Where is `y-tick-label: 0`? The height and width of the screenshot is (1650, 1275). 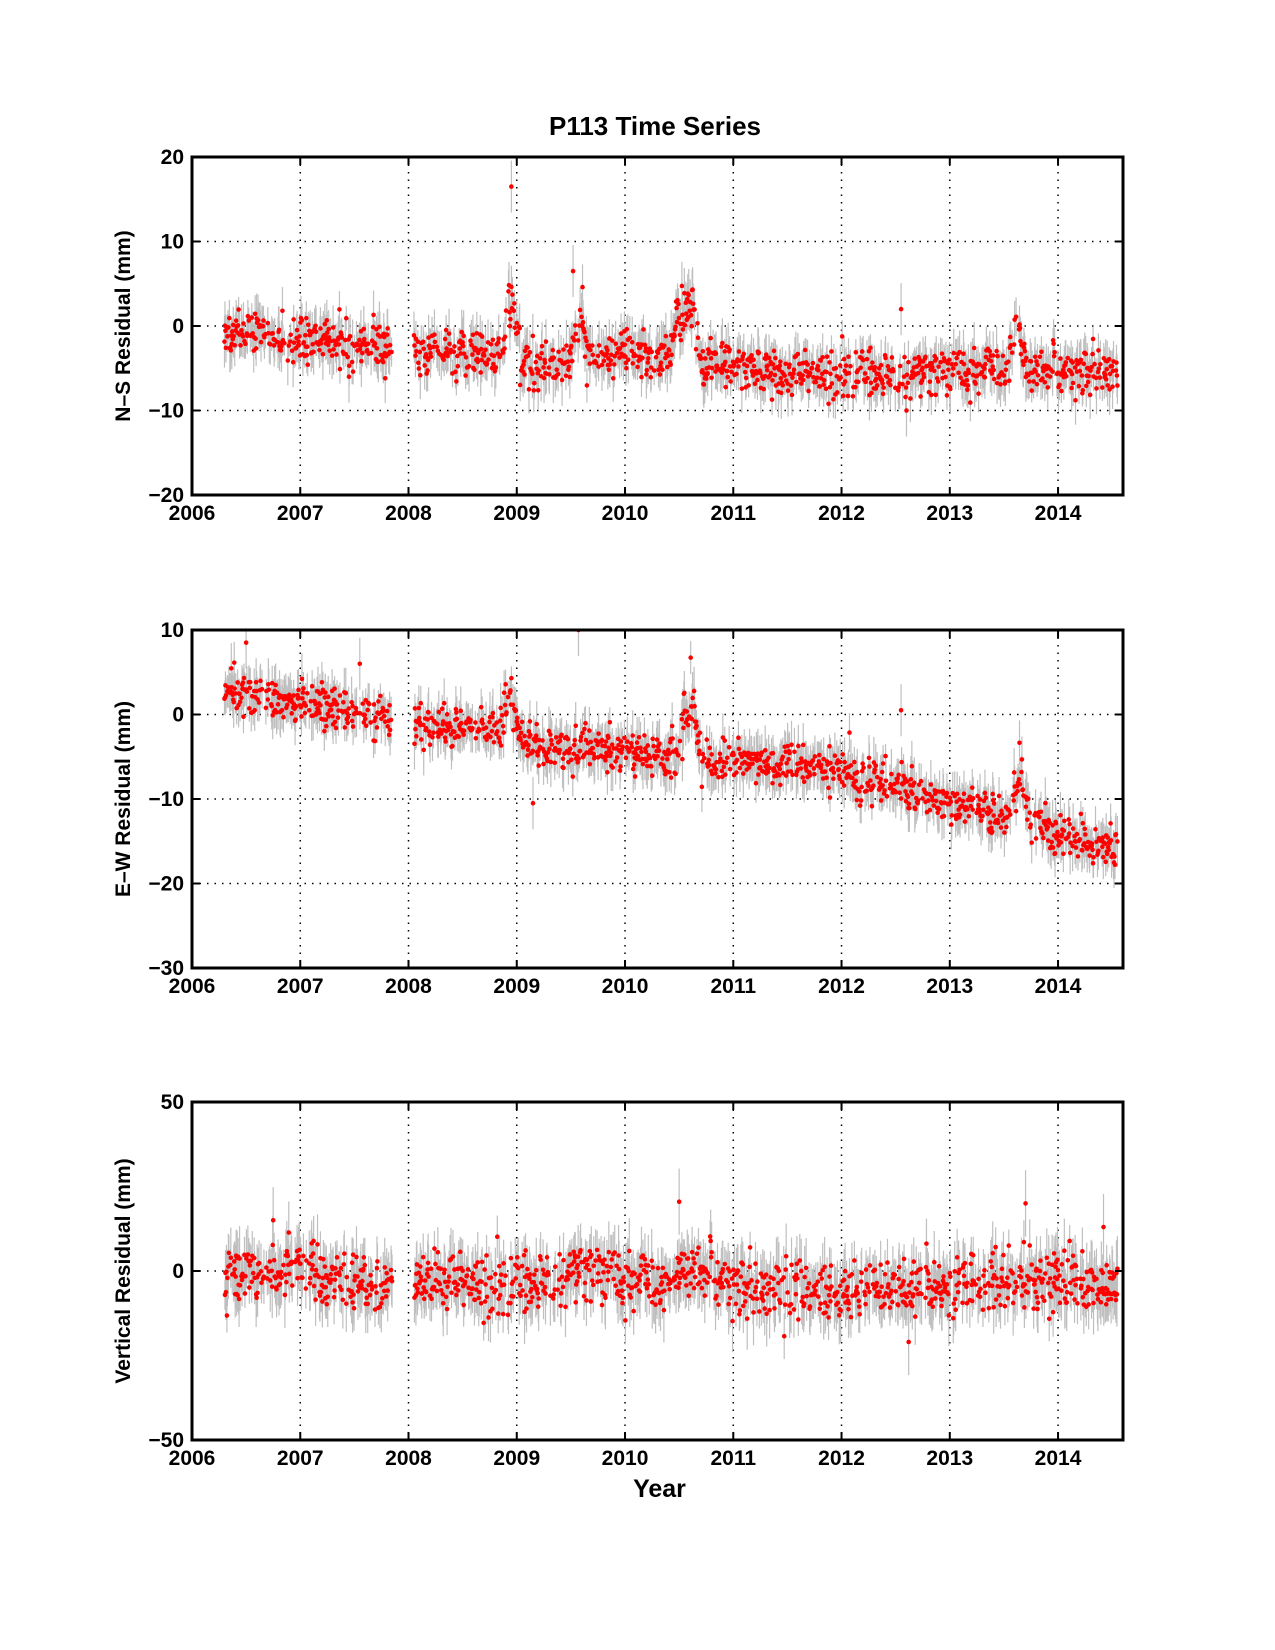 y-tick-label: 0 is located at coordinates (178, 715).